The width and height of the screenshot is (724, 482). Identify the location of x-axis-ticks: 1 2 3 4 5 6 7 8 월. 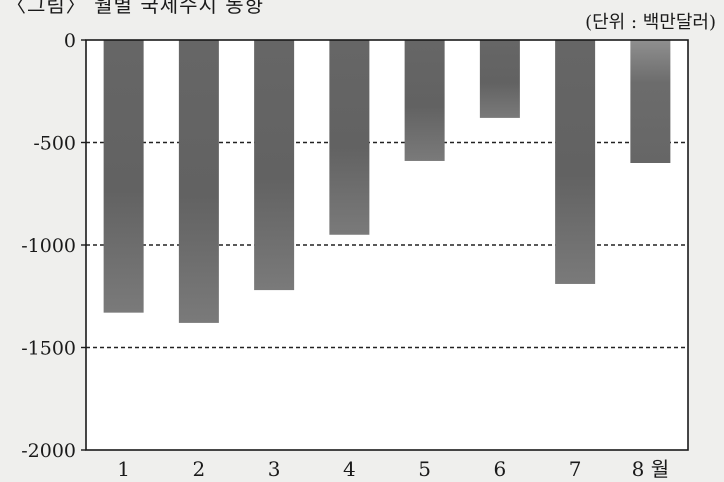
(393, 469).